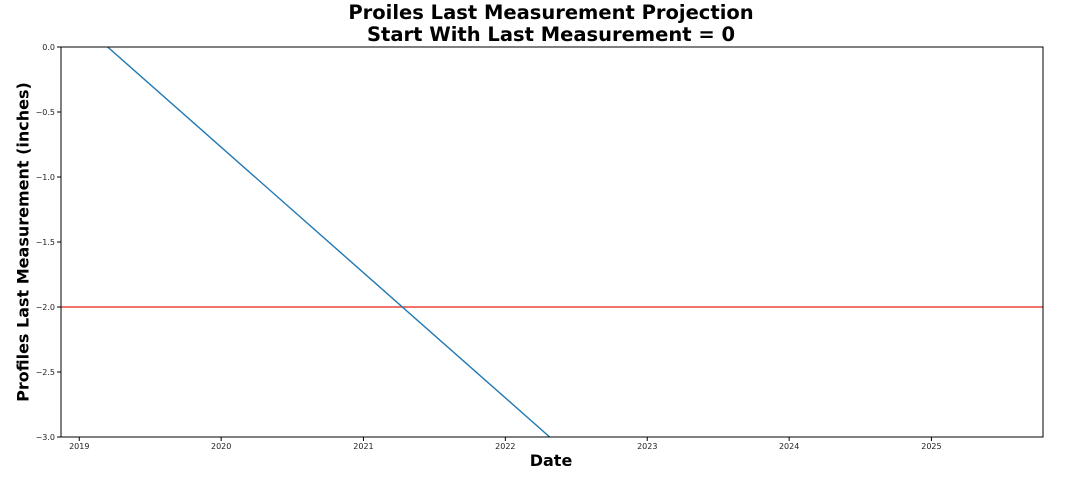 The width and height of the screenshot is (1086, 479). What do you see at coordinates (551, 12) in the screenshot?
I see `chart-title-line-1: Proiles Last Measurement Projection` at bounding box center [551, 12].